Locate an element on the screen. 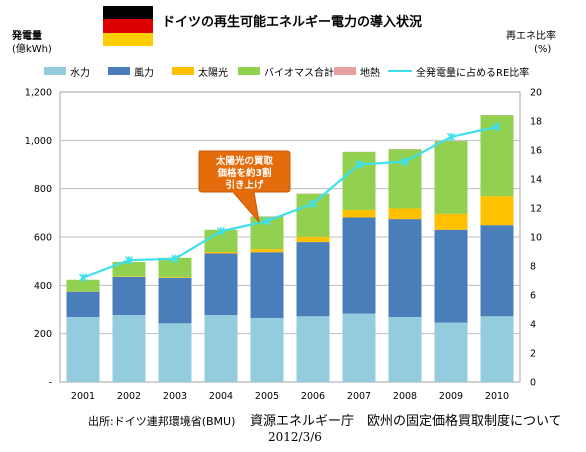  legend-item-re-ratio: 全発電量に占めるRE比率 is located at coordinates (459, 71).